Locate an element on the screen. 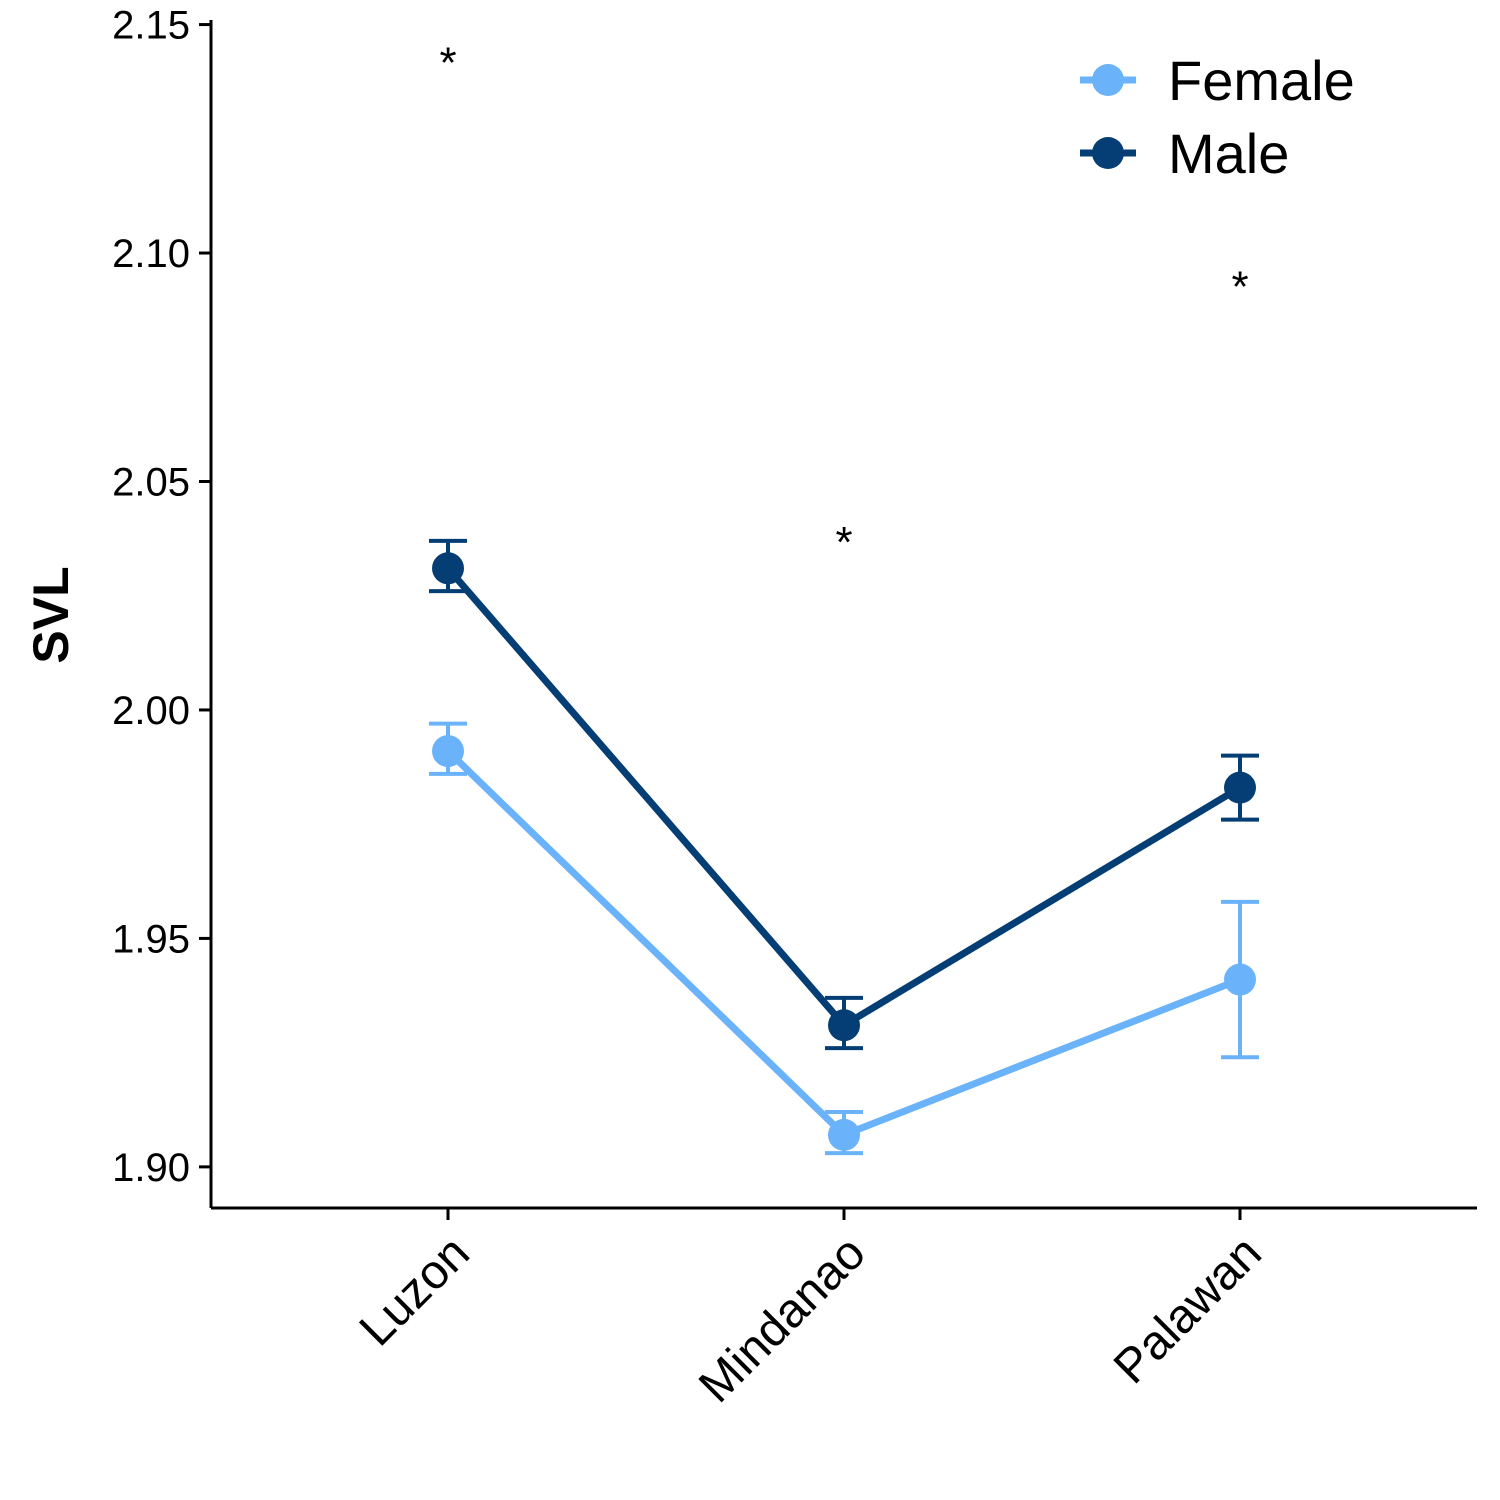 This screenshot has height=1500, width=1500. y-axis-title: SVL is located at coordinates (51, 614).